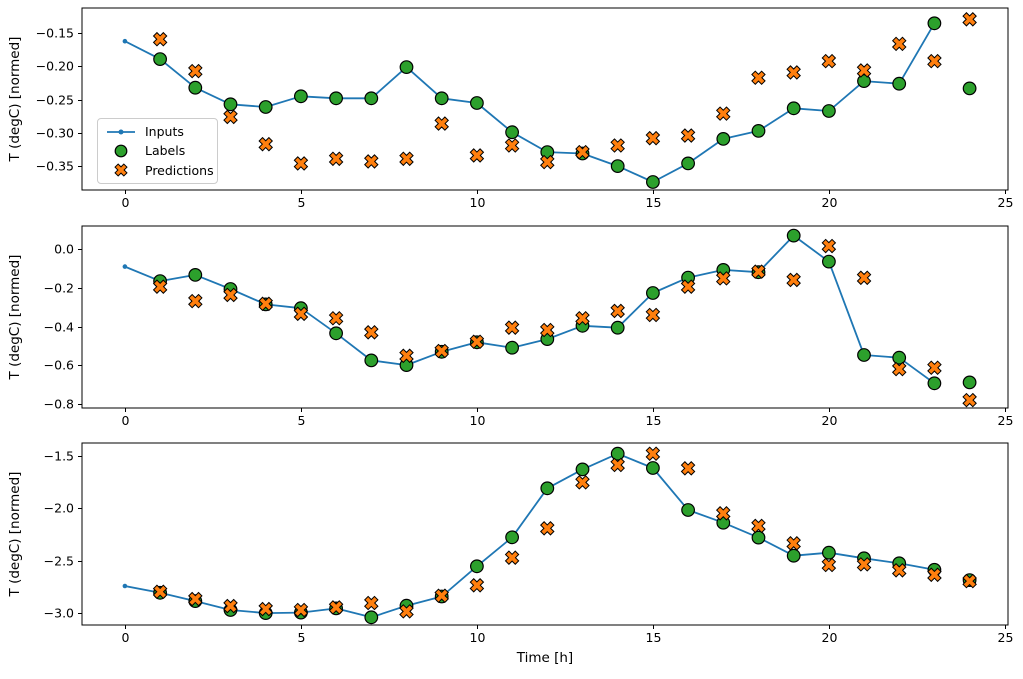 This screenshot has width=1023, height=679. Describe the element at coordinates (15, 534) in the screenshot. I see `y-axis-label-bottom: T (degC) [normed]` at that location.